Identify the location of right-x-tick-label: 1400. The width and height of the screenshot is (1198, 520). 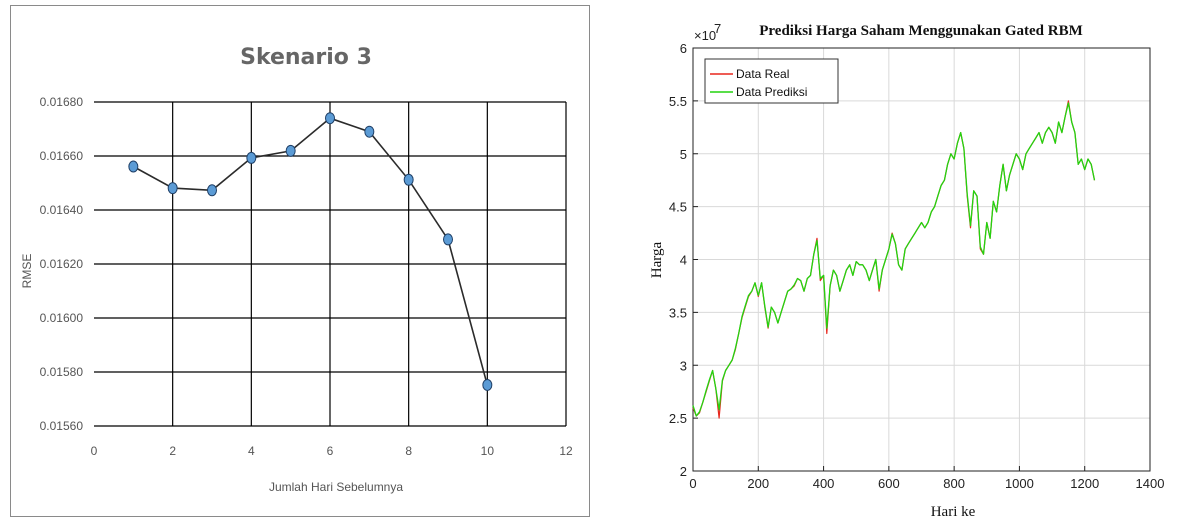
(1150, 483).